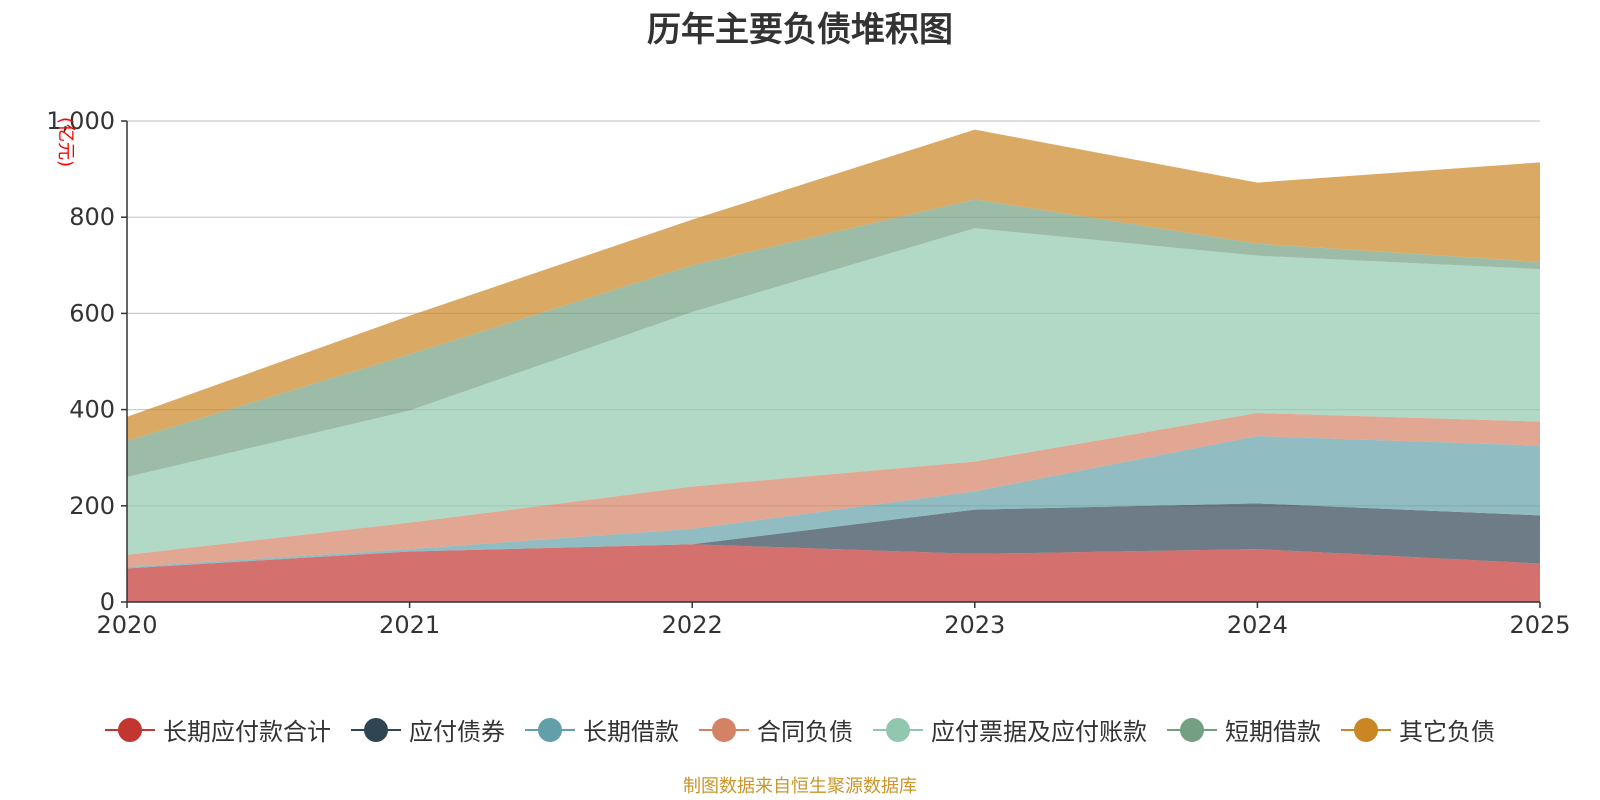 The height and width of the screenshot is (800, 1600). Describe the element at coordinates (247, 732) in the screenshot. I see `legend-label: 长期应付款合计` at that location.